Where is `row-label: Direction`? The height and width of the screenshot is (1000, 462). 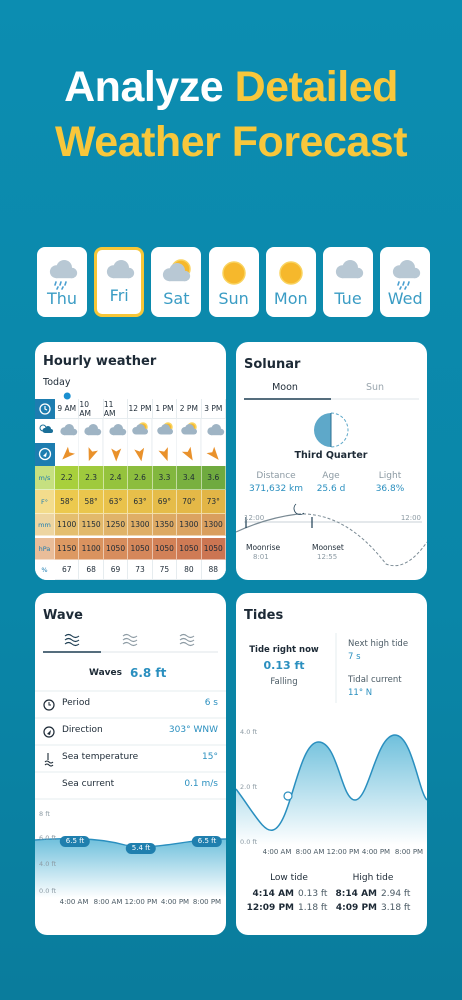 row-label: Direction is located at coordinates (82, 730).